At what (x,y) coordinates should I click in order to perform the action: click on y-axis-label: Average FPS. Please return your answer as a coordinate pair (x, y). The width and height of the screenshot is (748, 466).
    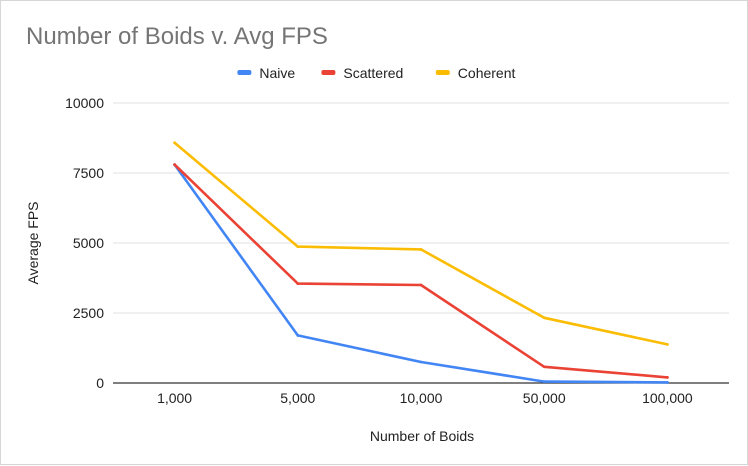
    Looking at the image, I should click on (33, 242).